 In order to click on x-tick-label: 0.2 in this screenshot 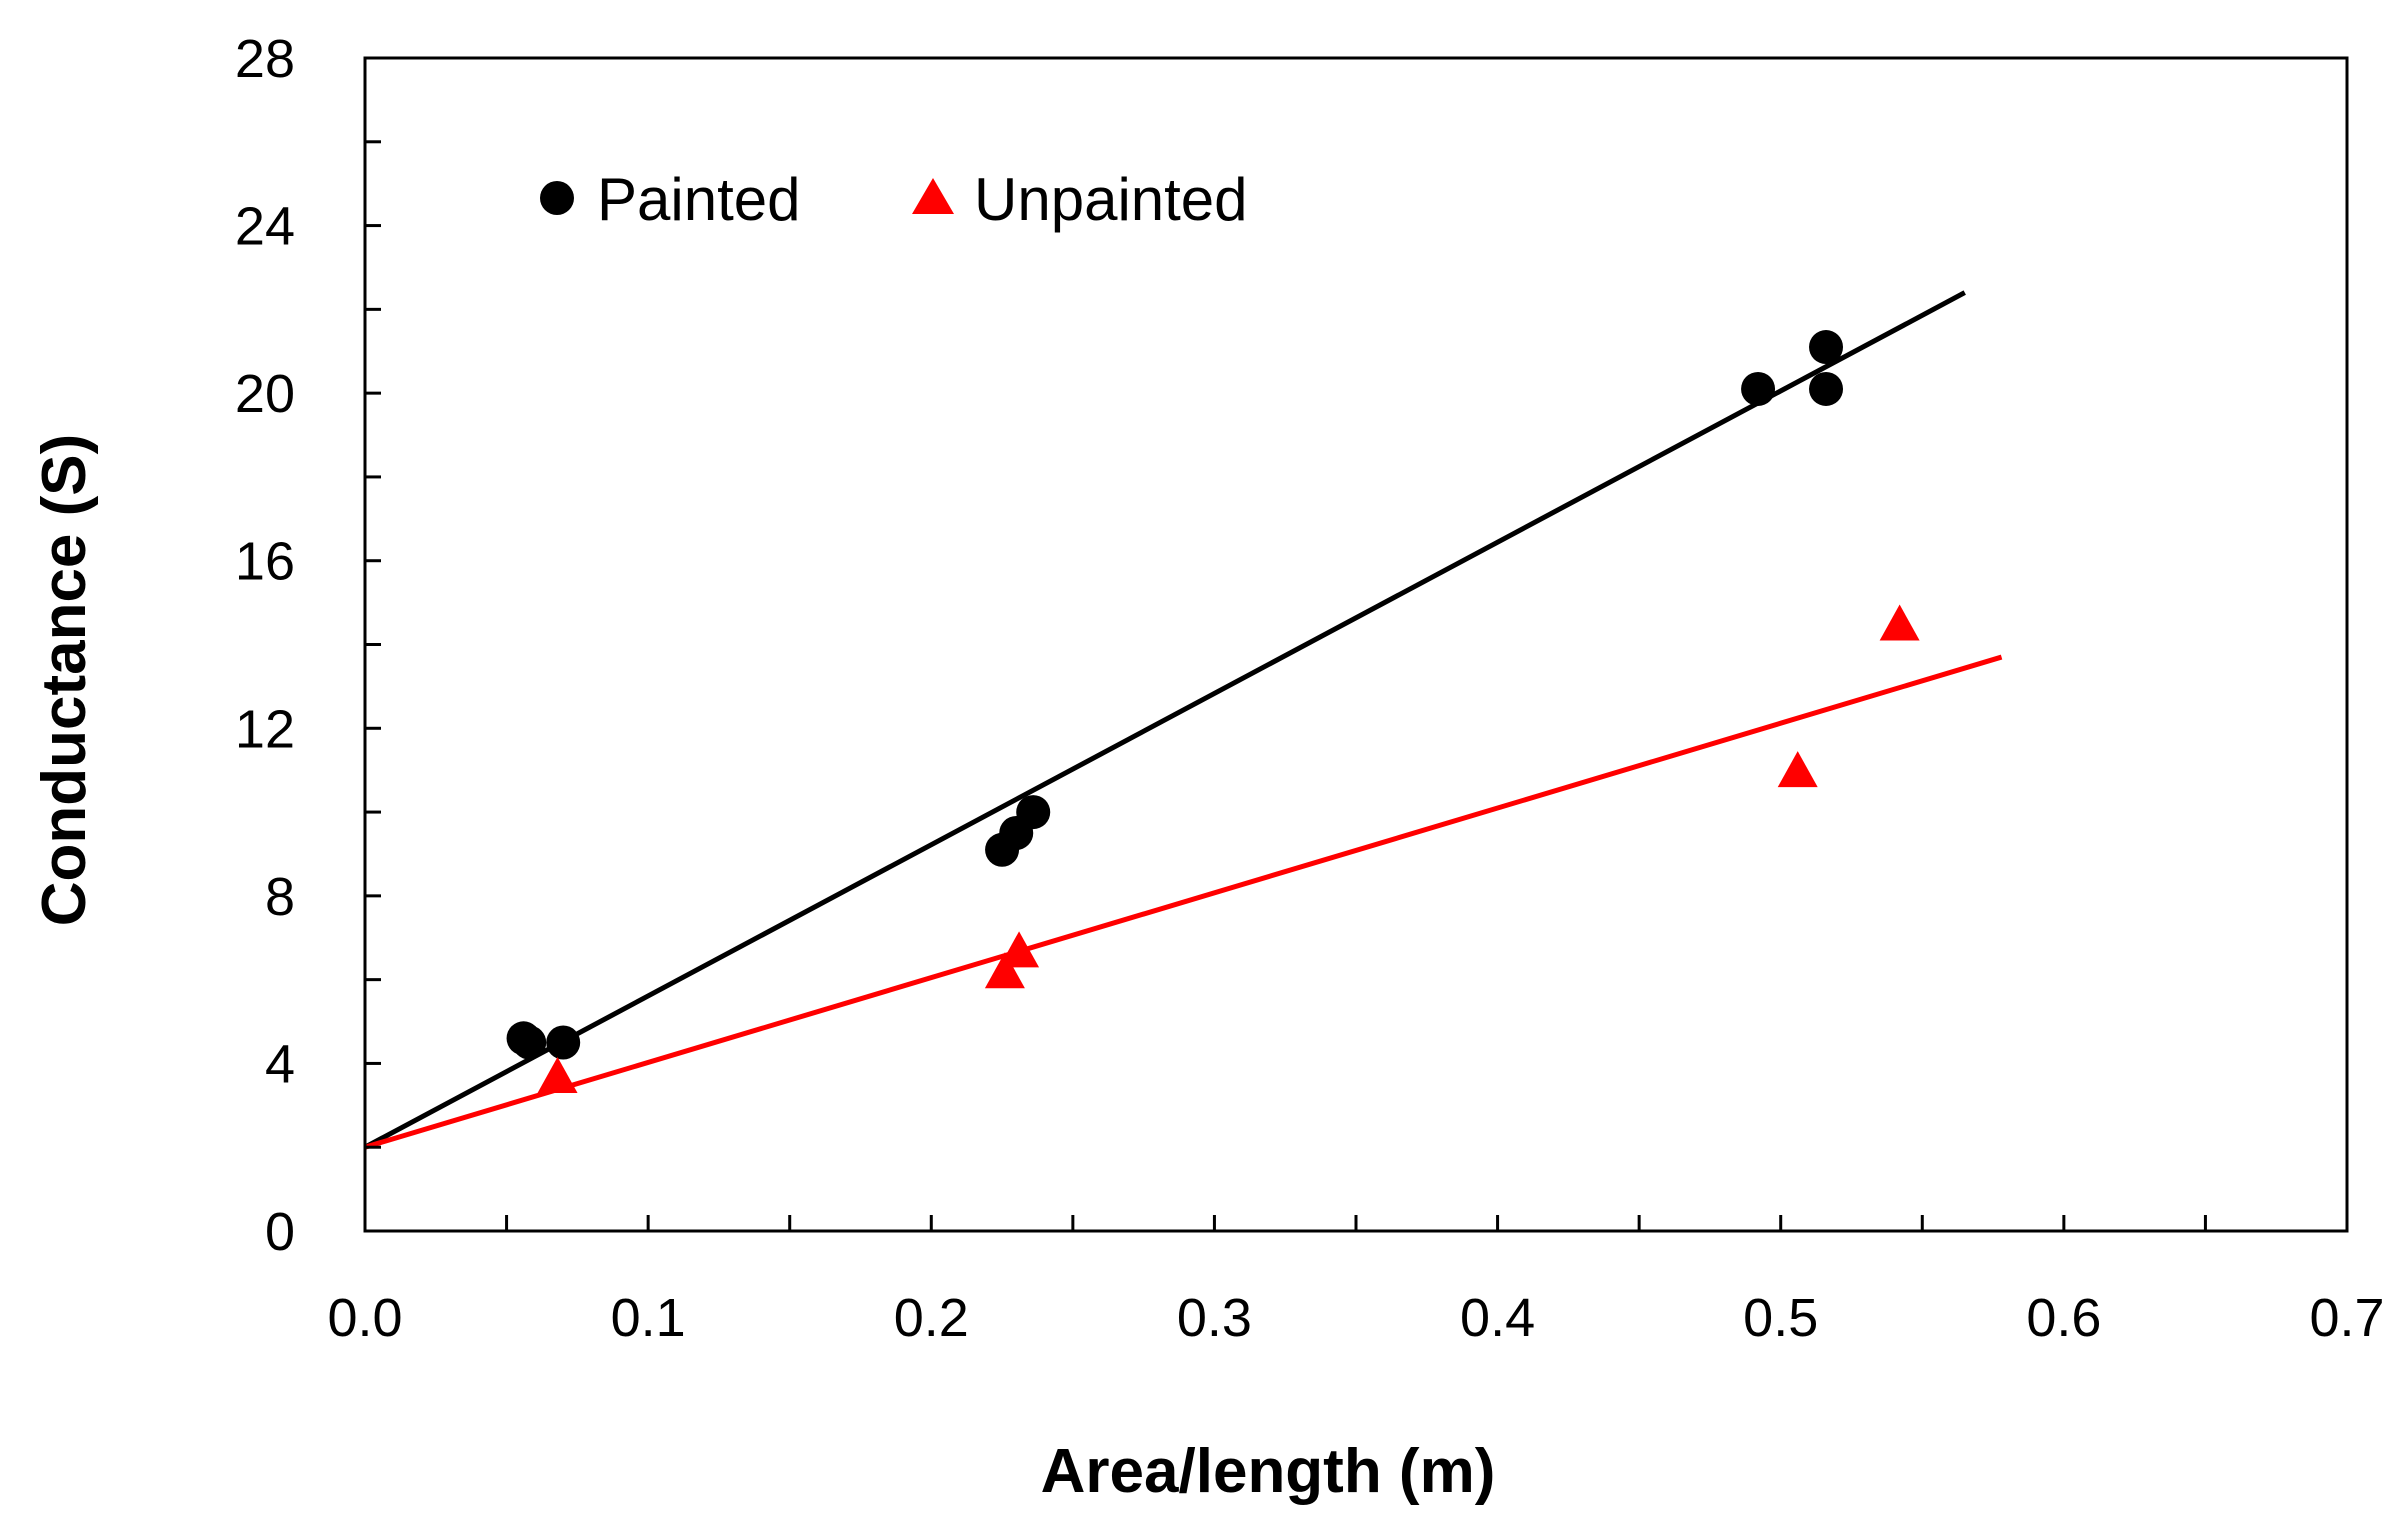, I will do `click(931, 1318)`.